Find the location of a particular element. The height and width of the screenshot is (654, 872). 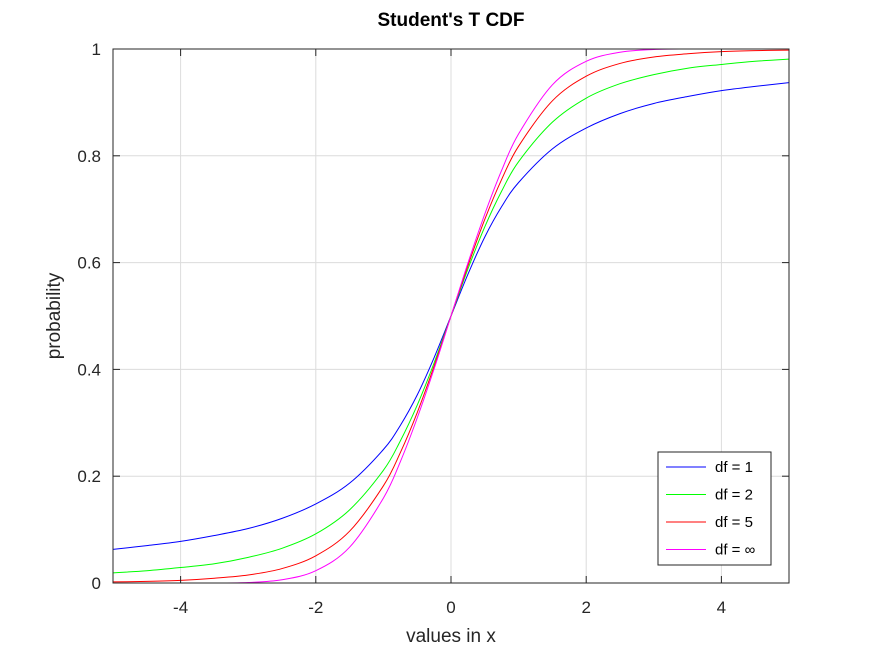

x-tick-label: -4 is located at coordinates (180, 607).